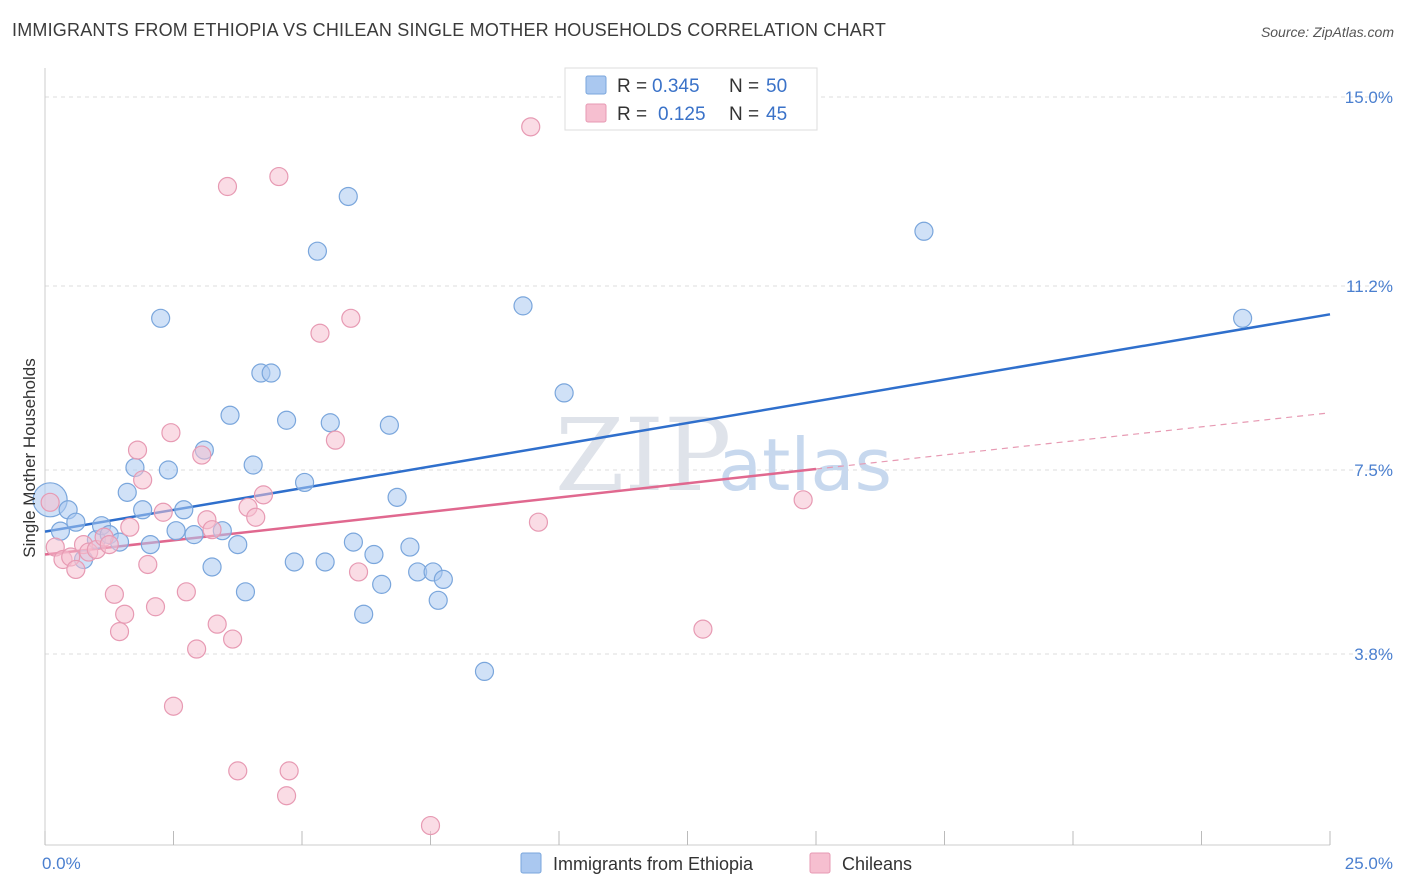  Describe the element at coordinates (632, 86) in the screenshot. I see `legend-r-label-1: R =` at that location.